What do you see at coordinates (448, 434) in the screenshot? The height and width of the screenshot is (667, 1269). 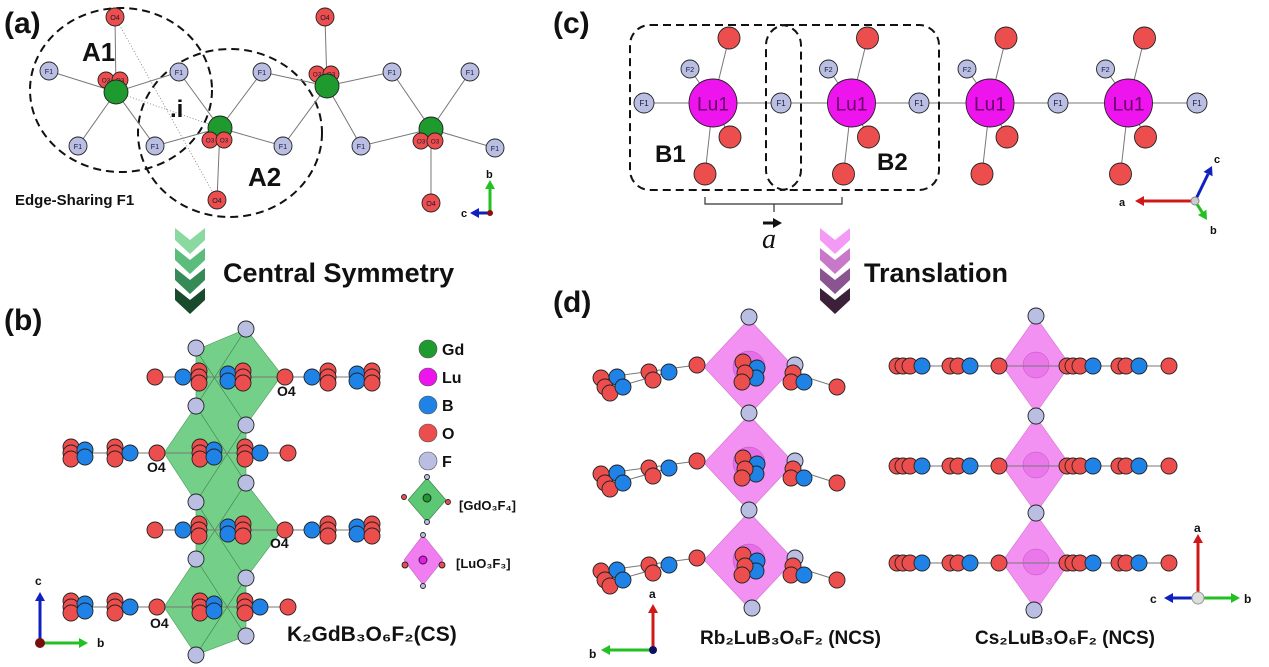 I see `legend-label: O` at bounding box center [448, 434].